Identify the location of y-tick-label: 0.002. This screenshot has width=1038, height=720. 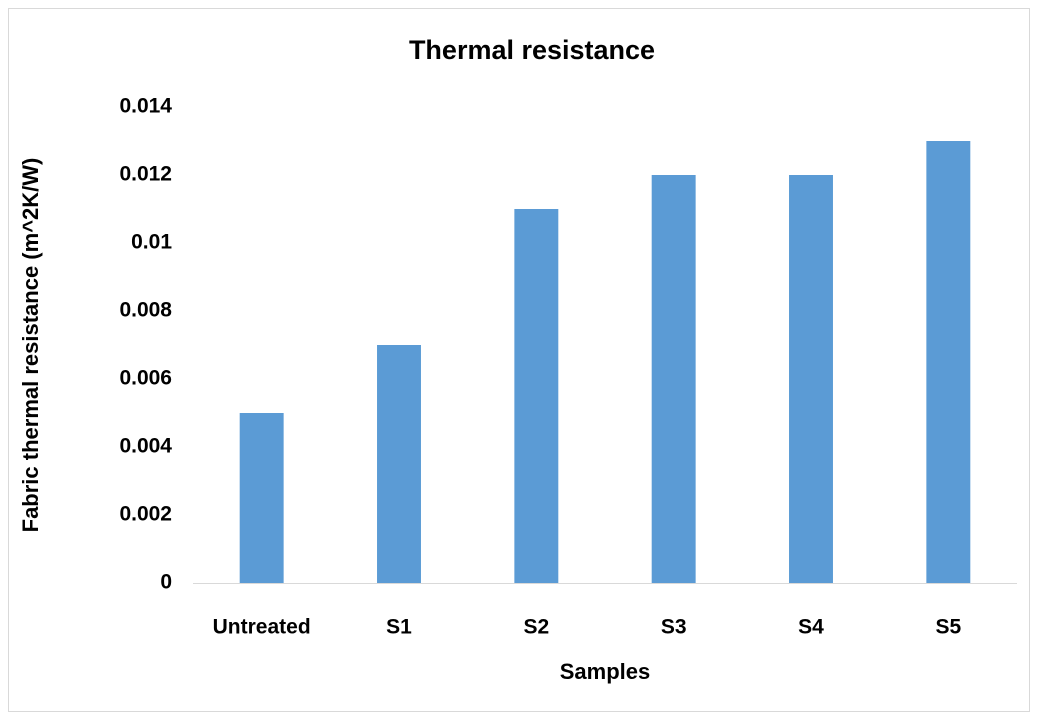
(145, 514).